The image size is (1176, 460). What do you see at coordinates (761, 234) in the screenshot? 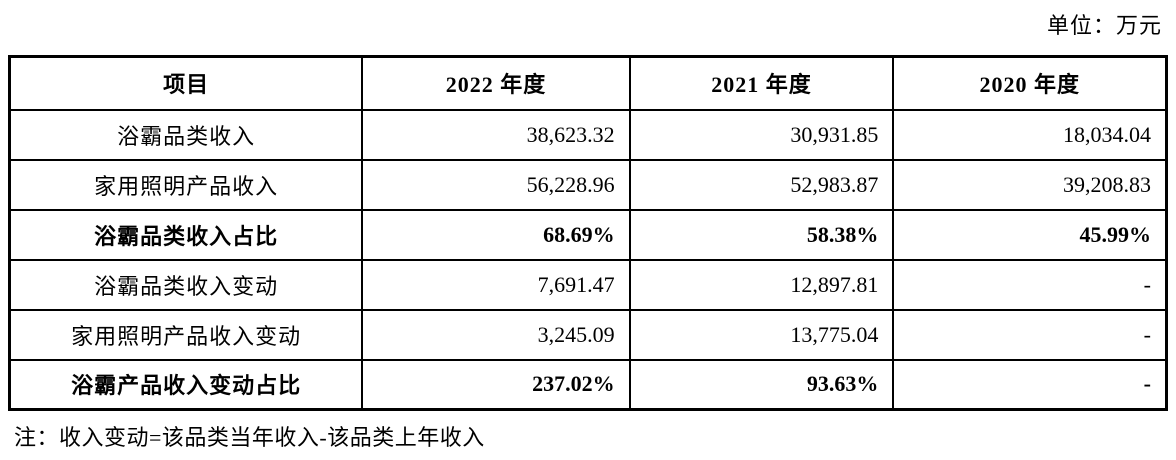
I see `value-2021: 58.38%` at bounding box center [761, 234].